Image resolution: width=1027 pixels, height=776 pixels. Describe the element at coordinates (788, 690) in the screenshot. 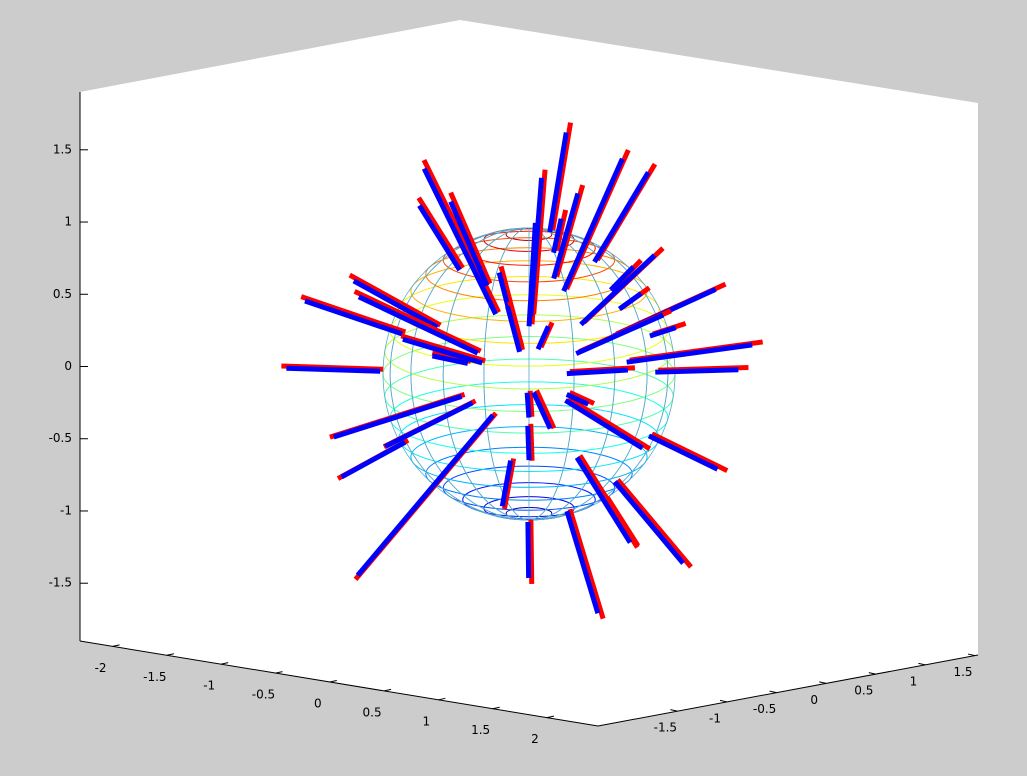

I see `y-axis` at that location.